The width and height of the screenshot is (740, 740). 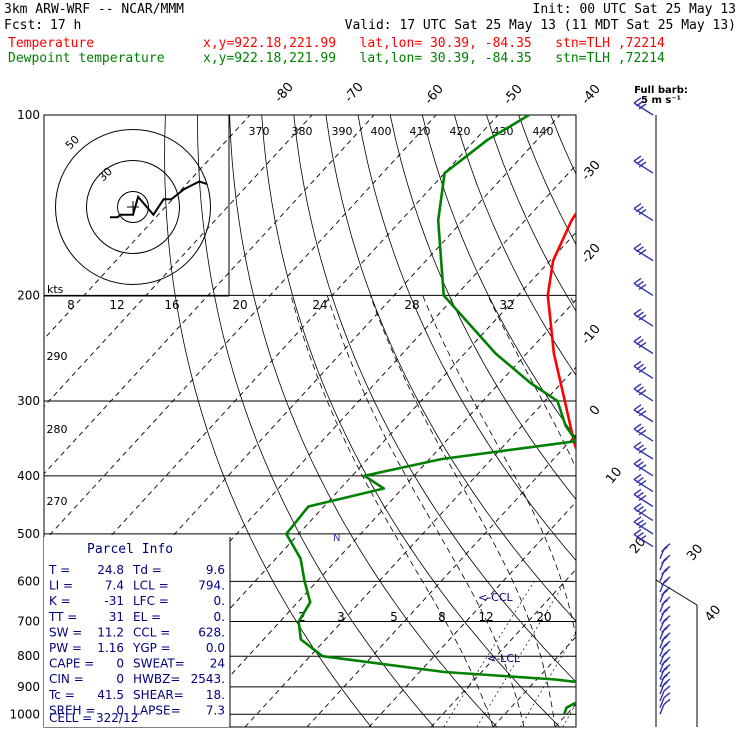 What do you see at coordinates (65, 632) in the screenshot?
I see `parcel-param-label: SW =` at bounding box center [65, 632].